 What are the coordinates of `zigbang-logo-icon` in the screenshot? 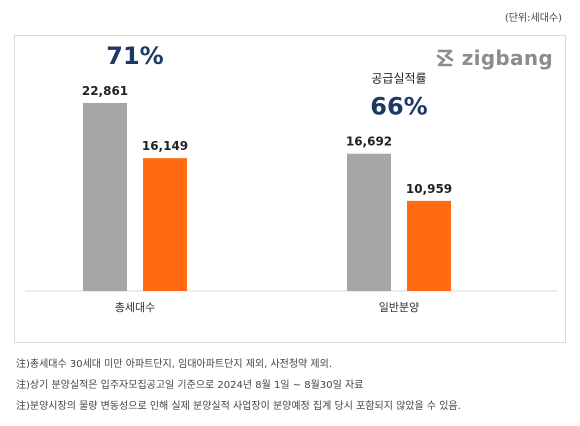 It's located at (445, 58).